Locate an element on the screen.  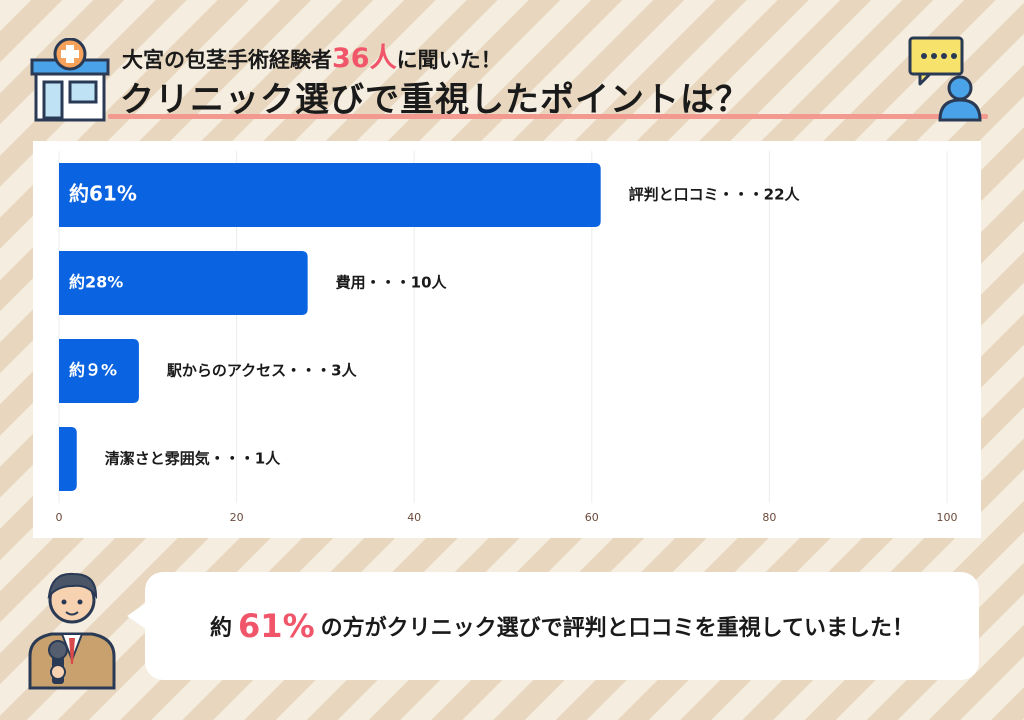
x-tick-label: 80 is located at coordinates (769, 517).